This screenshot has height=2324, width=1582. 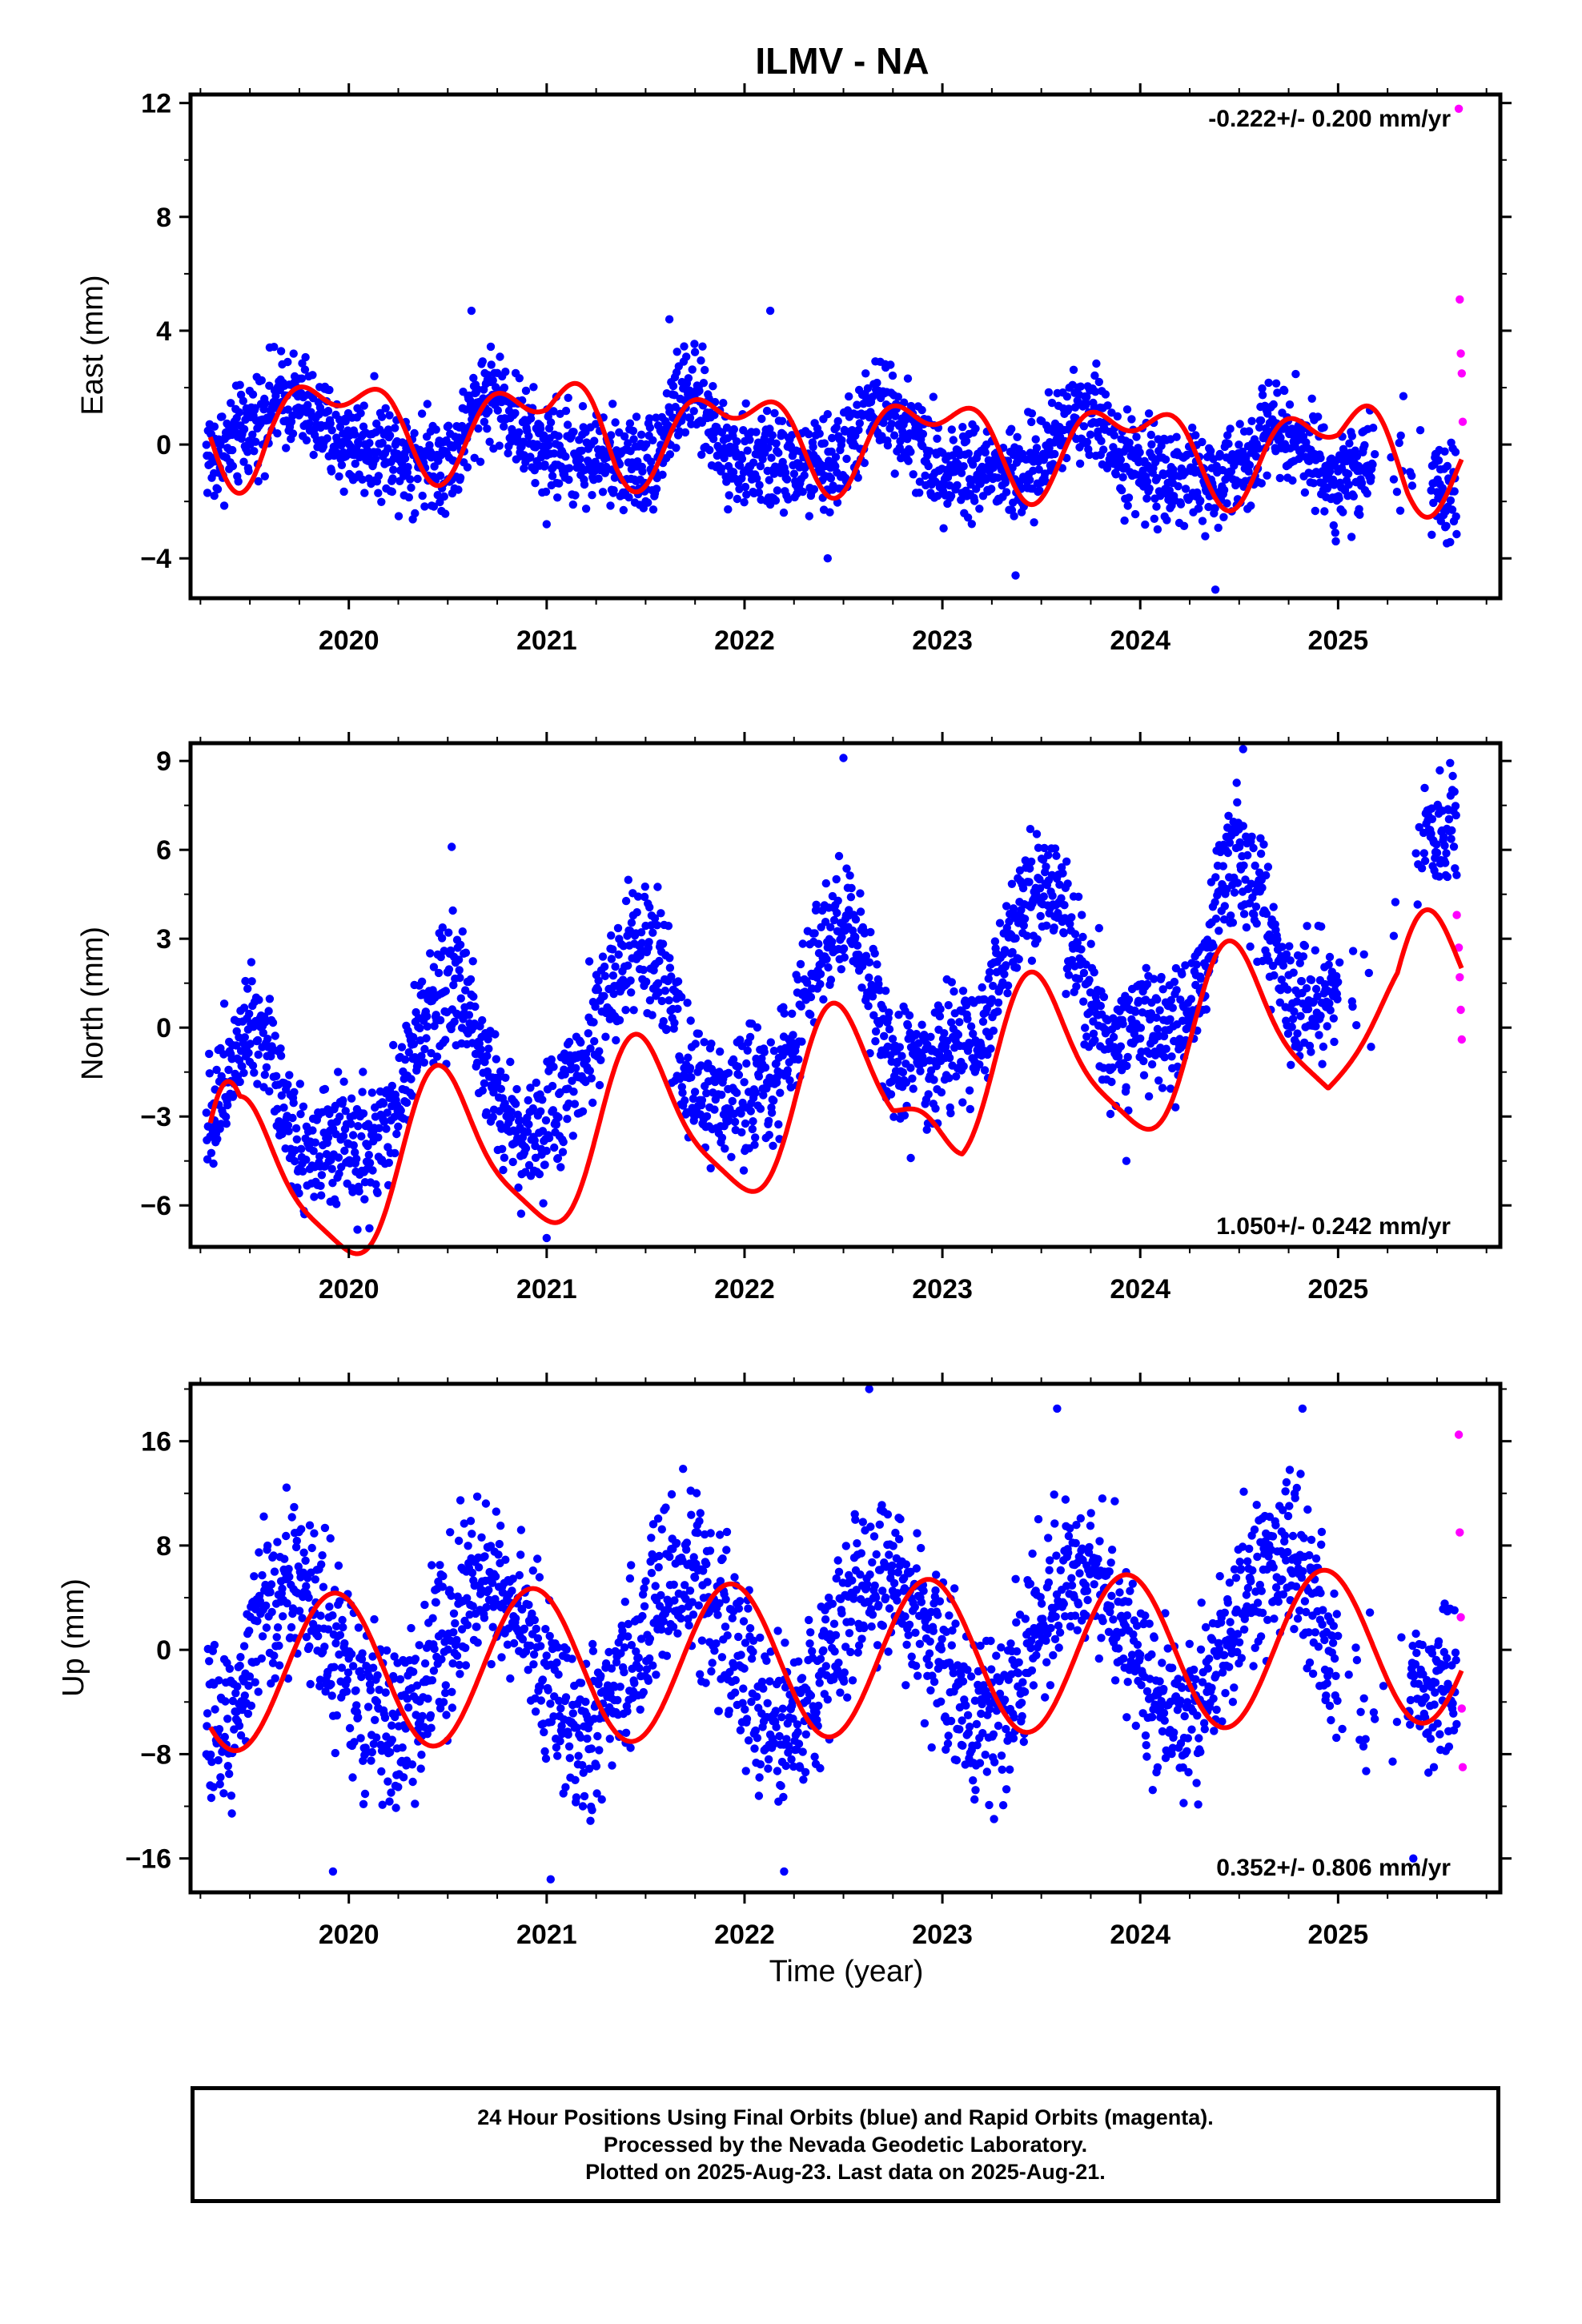 I want to click on north-xtick-label: 2021, so click(x=547, y=1289).